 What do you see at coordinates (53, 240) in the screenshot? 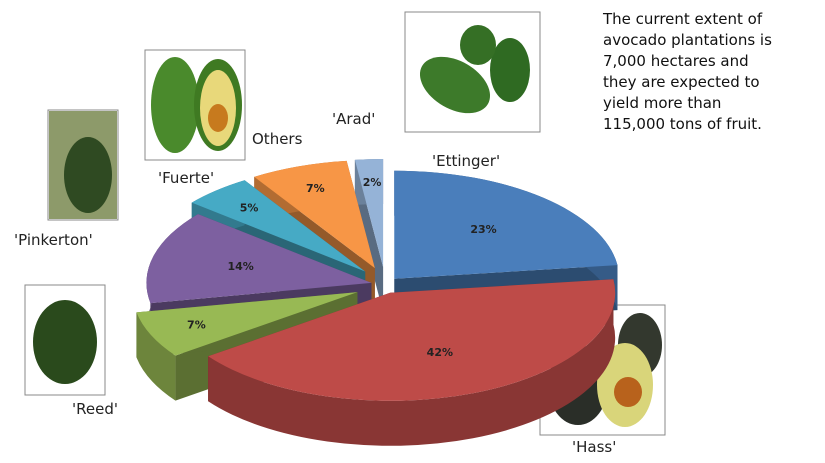
I see `category-label: 'Pinkerton'` at bounding box center [53, 240].